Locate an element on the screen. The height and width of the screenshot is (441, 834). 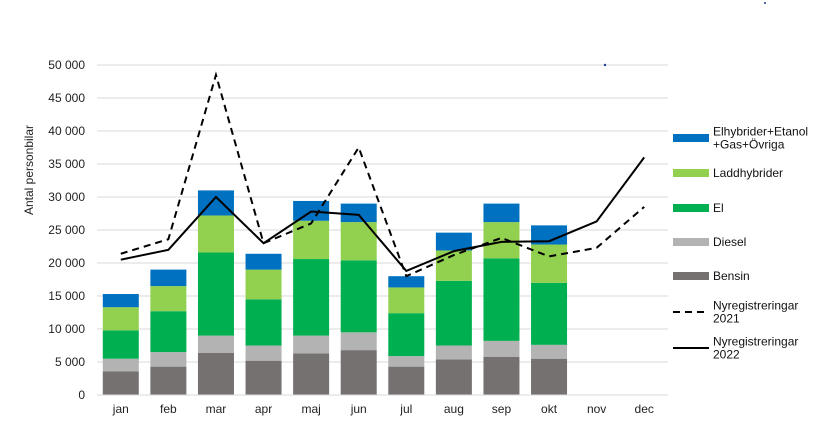
y-tick-label: 10 000 is located at coordinates (66, 329).